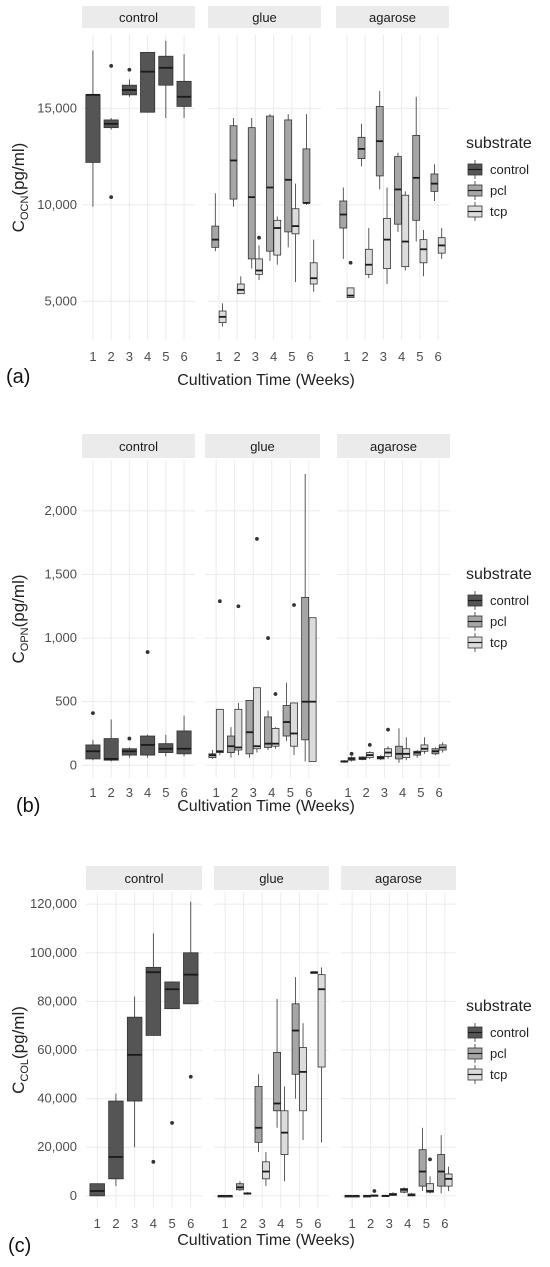 Image resolution: width=550 pixels, height=1267 pixels. Describe the element at coordinates (60, 300) in the screenshot. I see `y-tick-label: 5,000` at that location.